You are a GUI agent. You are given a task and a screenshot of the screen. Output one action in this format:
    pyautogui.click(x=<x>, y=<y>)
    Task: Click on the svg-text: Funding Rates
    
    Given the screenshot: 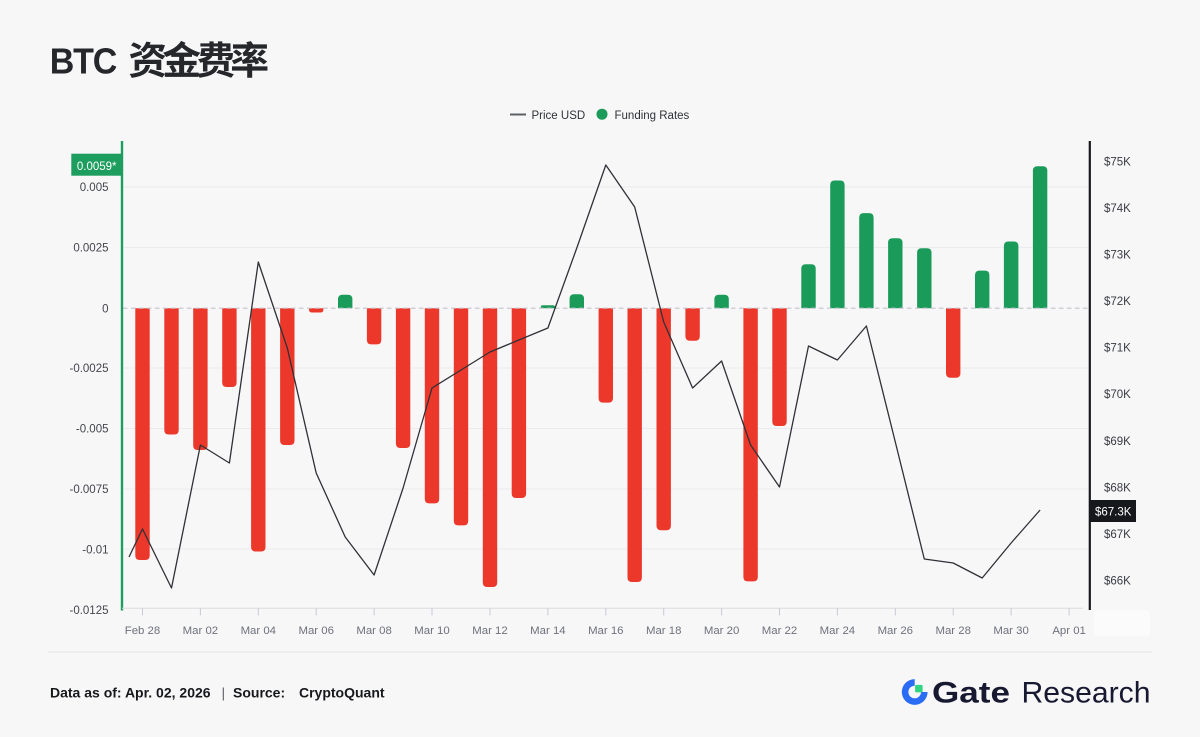 What is the action you would take?
    pyautogui.click(x=652, y=116)
    